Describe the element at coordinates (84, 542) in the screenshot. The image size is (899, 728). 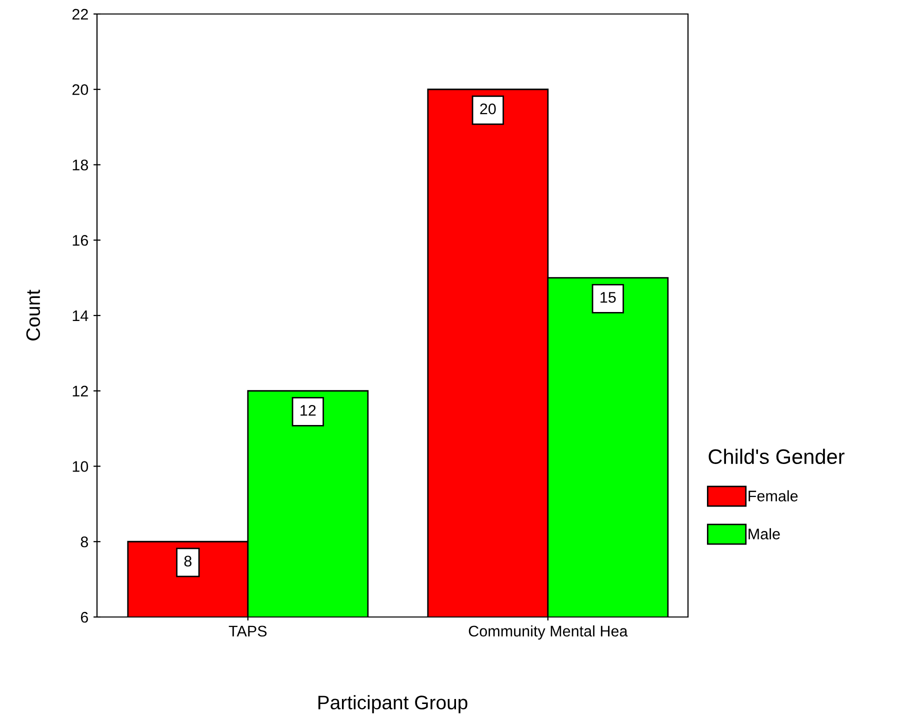
I see `y-tick-label: 8` at that location.